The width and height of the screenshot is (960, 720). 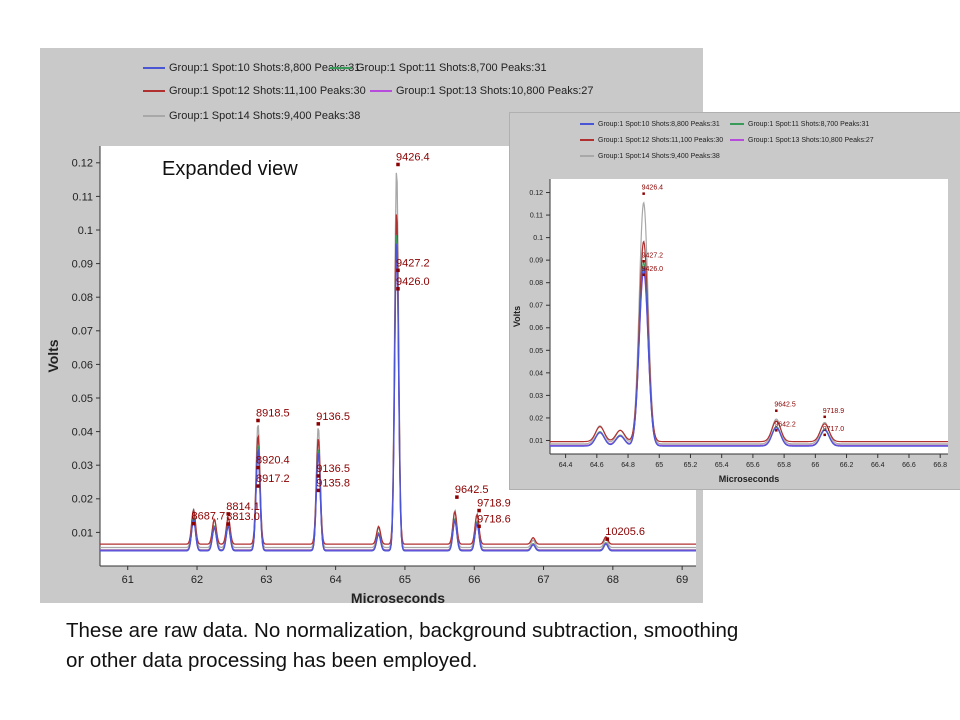 What do you see at coordinates (82, 399) in the screenshot?
I see `y-tick-label: 0.05` at bounding box center [82, 399].